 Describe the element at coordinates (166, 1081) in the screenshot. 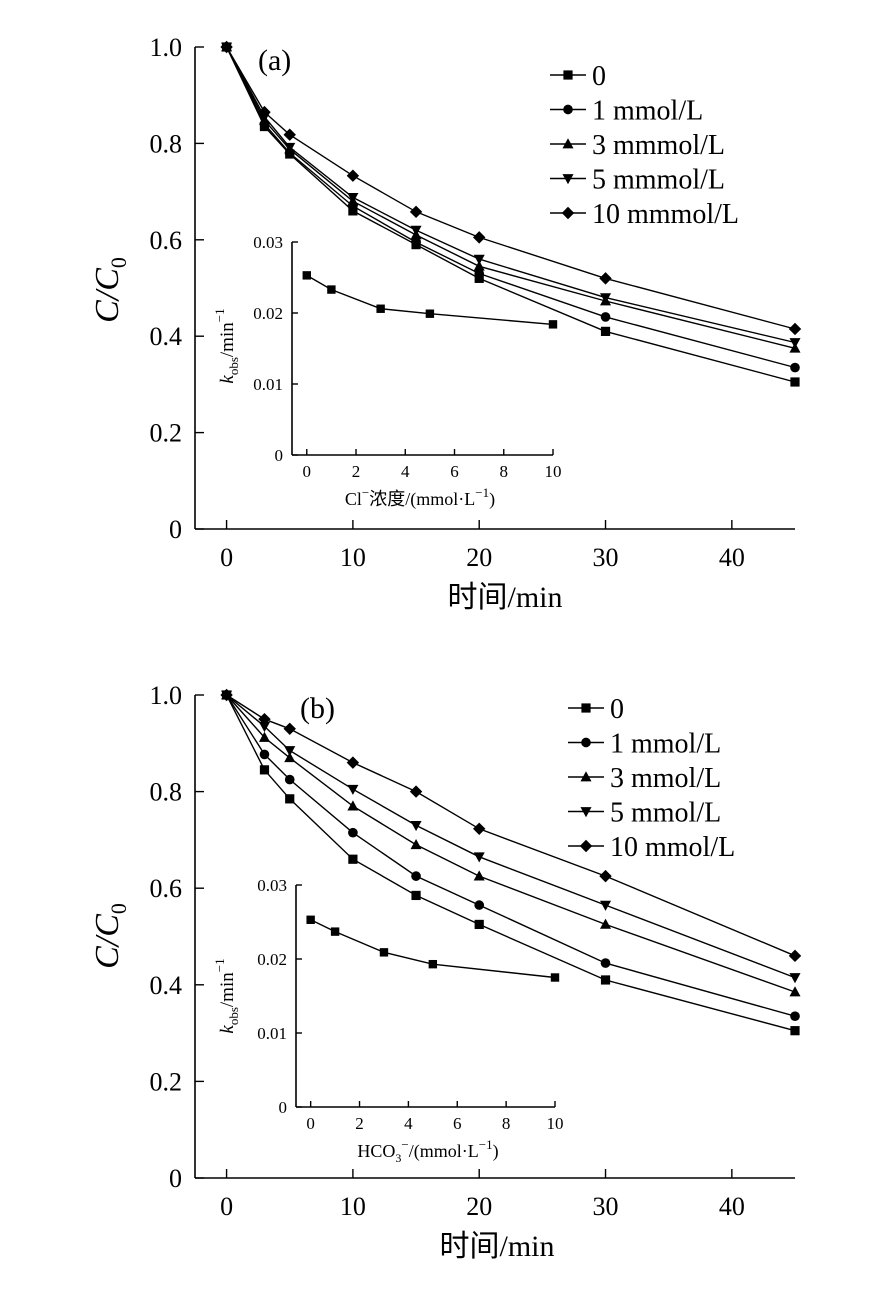

I see `y-tick-label: 0.2` at that location.